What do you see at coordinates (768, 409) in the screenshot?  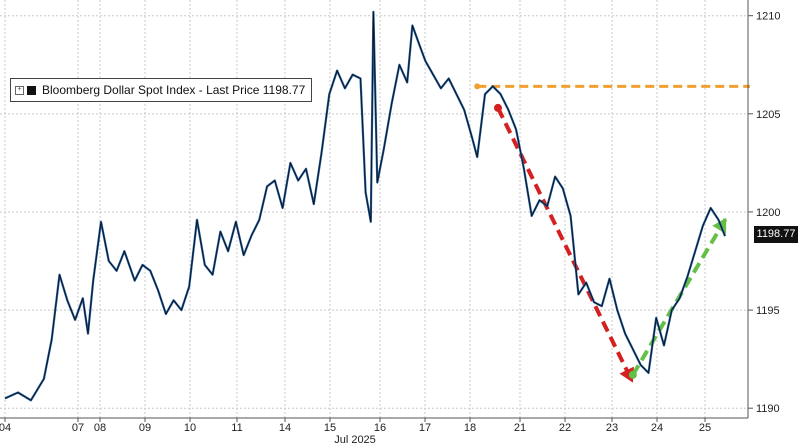 I see `y-tick-label: 1190` at bounding box center [768, 409].